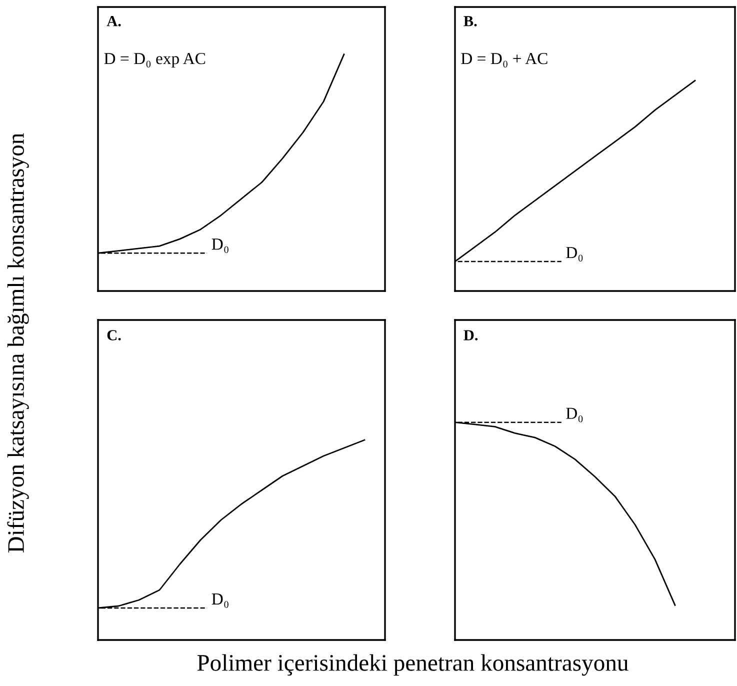 The height and width of the screenshot is (686, 737). What do you see at coordinates (18, 342) in the screenshot?
I see `y-axis-title: Difüzyon katsayısına bağımlı konsantrasyon` at bounding box center [18, 342].